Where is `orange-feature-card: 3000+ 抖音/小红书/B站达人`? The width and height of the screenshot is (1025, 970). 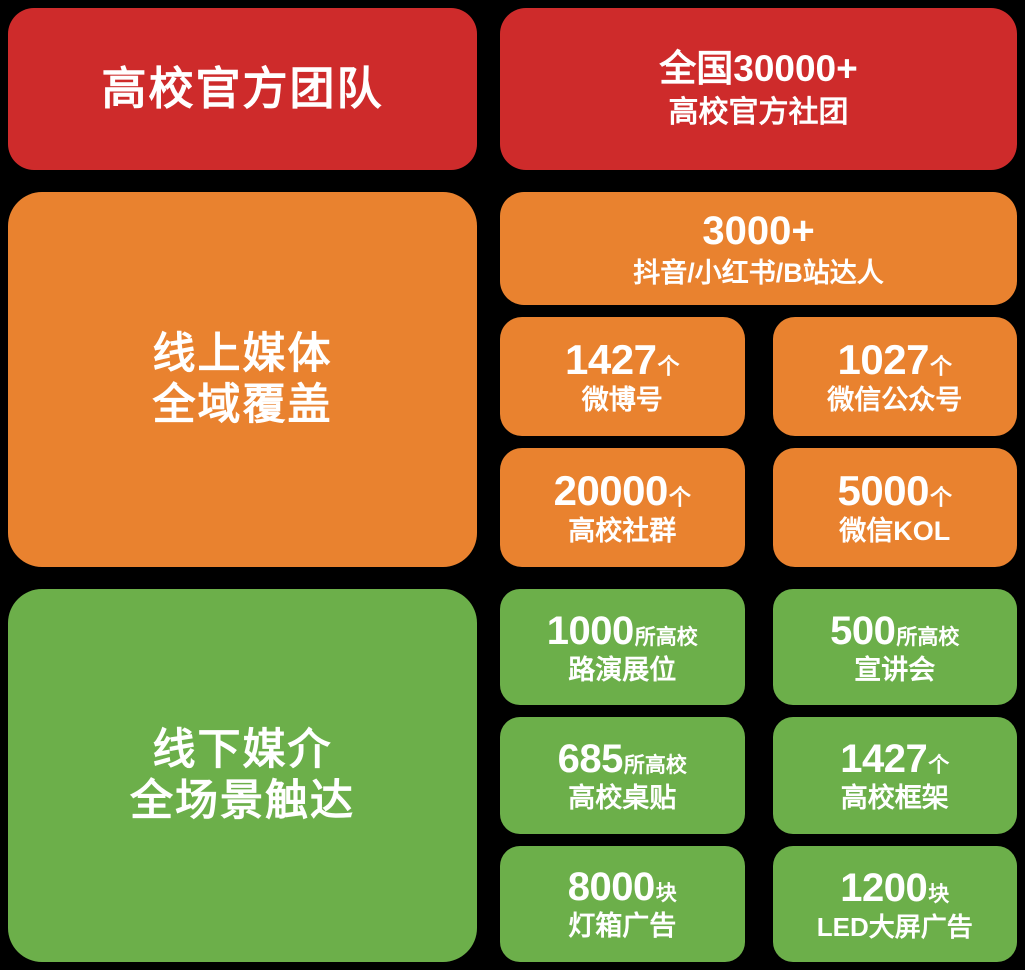
orange-feature-card: 3000+ 抖音/小红书/B站达人 is located at coordinates (758, 248).